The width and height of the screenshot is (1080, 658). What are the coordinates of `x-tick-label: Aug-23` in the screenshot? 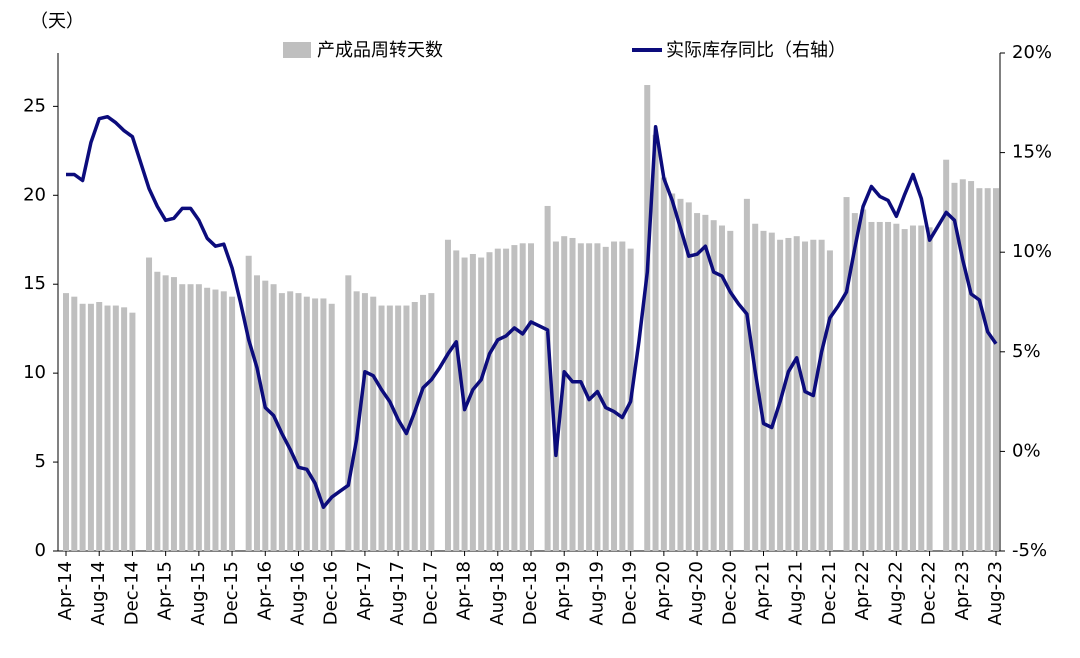 It's located at (995, 593).